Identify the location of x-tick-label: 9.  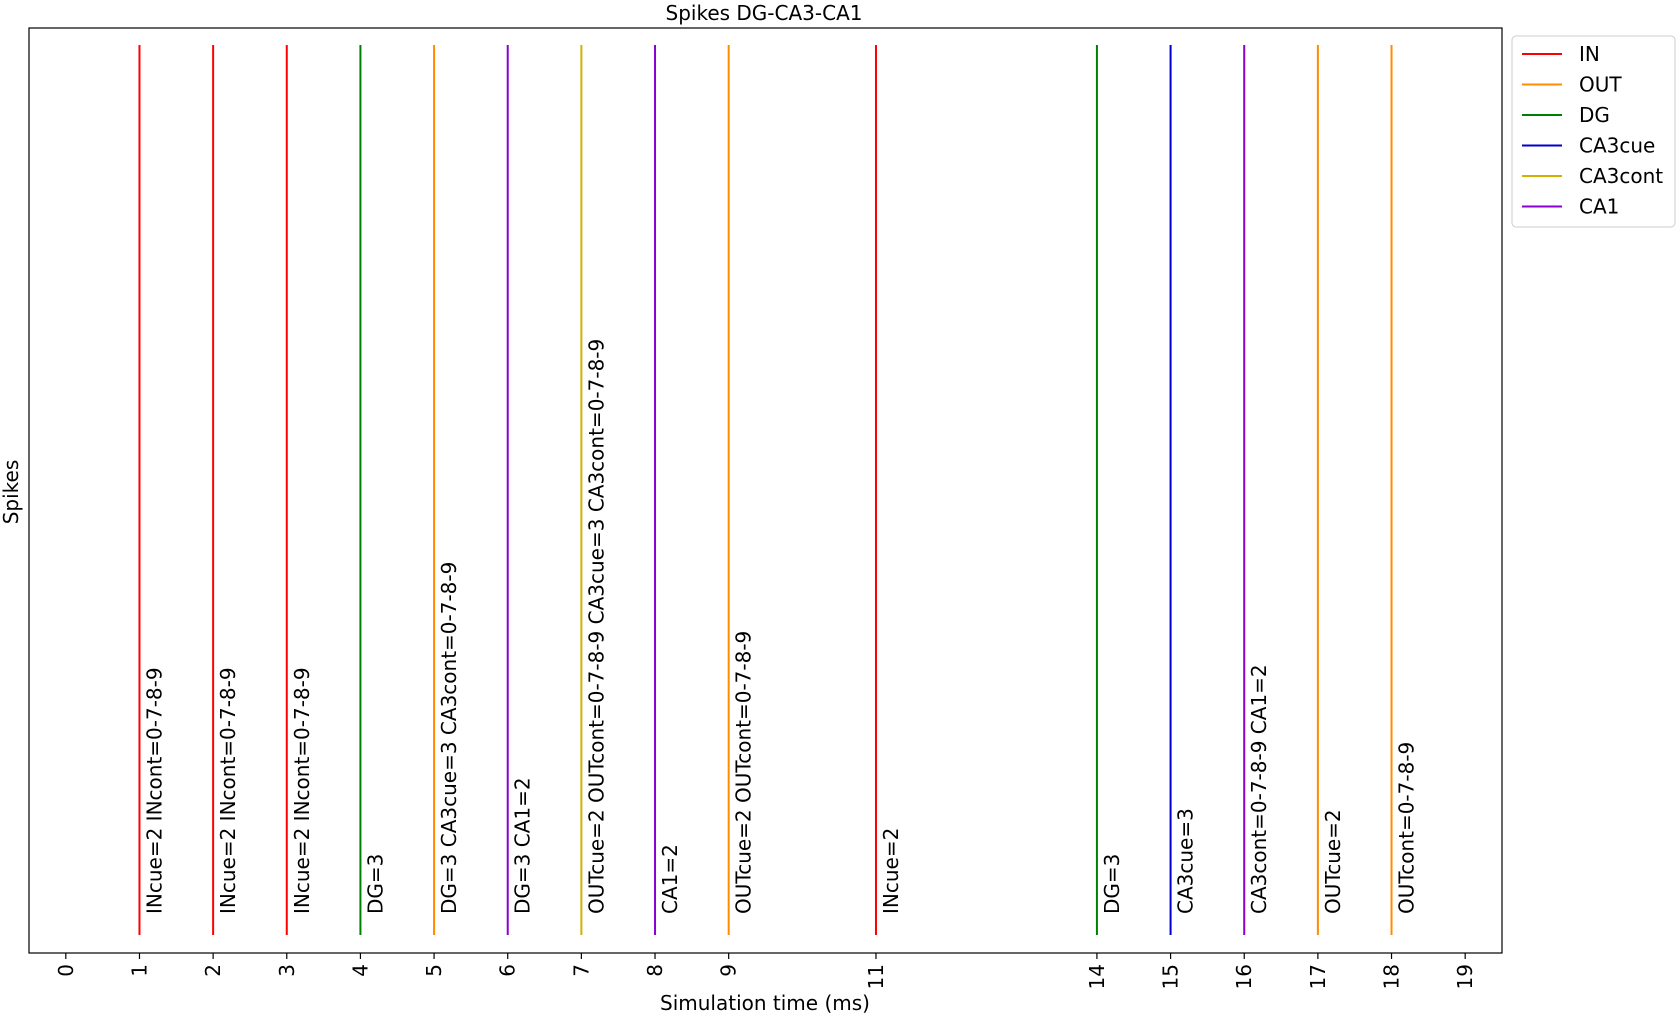
(729, 970).